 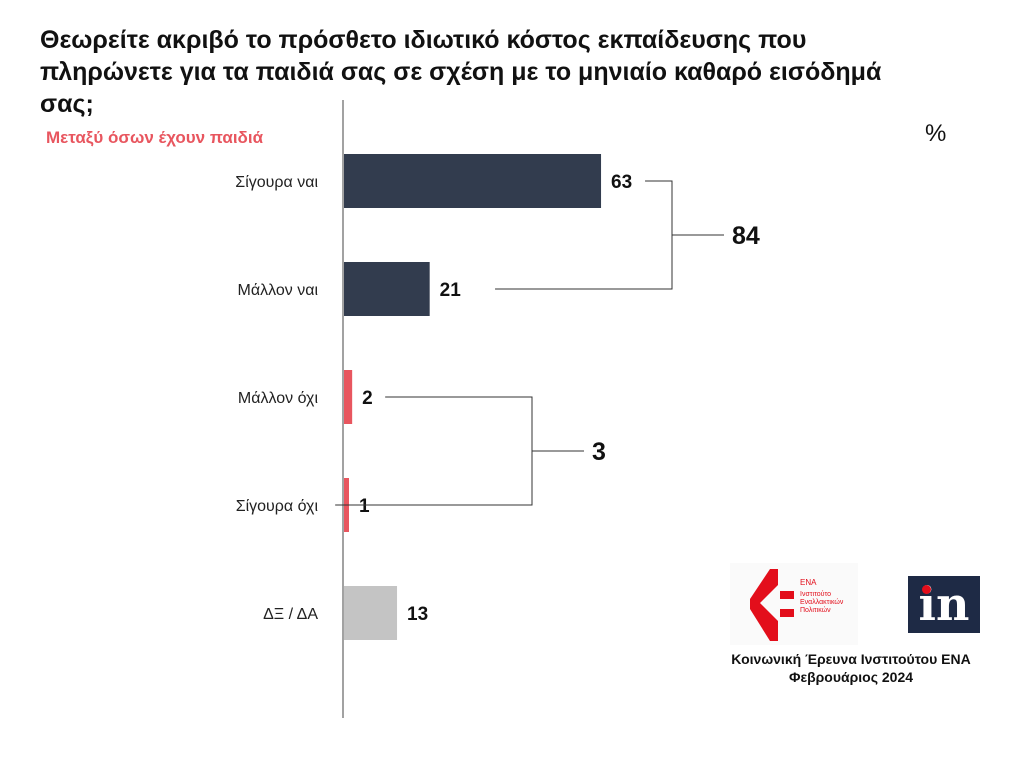 I want to click on value-label: 1, so click(x=364, y=506).